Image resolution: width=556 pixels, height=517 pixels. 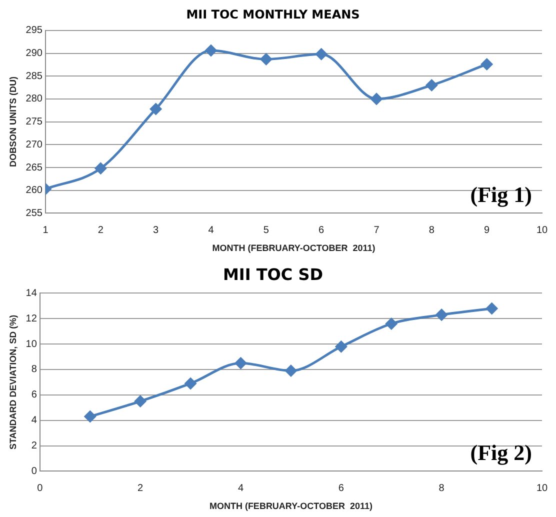 What do you see at coordinates (34, 446) in the screenshot?
I see `y-tick-label: 2` at bounding box center [34, 446].